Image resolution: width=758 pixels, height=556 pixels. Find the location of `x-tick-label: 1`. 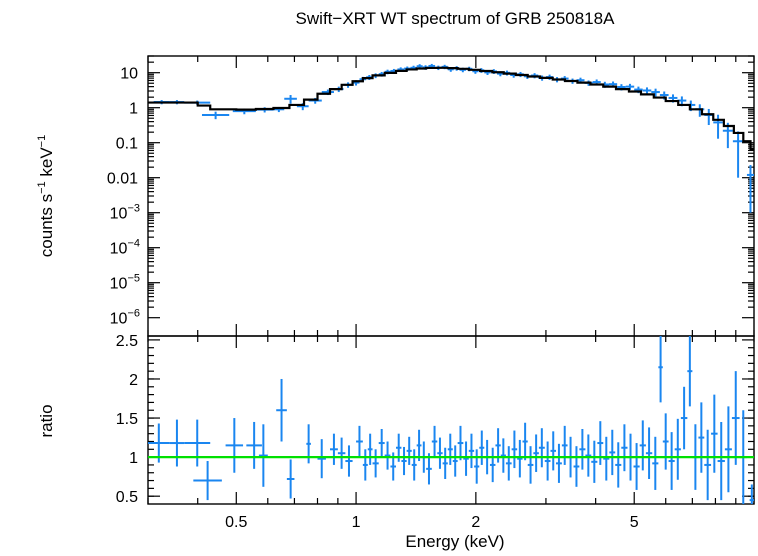

x-tick-label: 1 is located at coordinates (356, 522).